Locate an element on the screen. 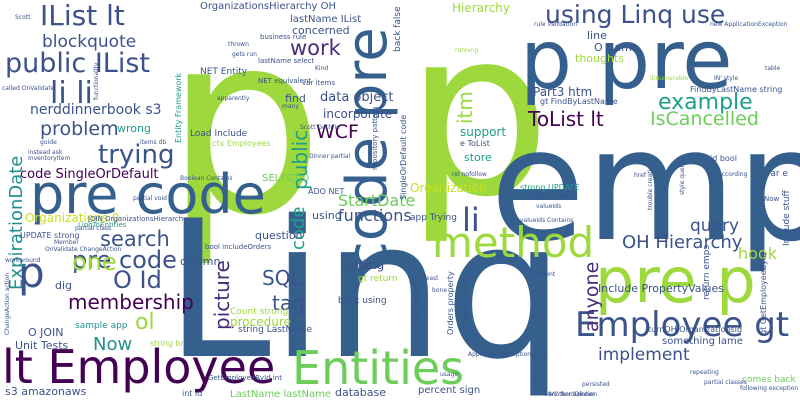  word-violations-property: violations property is located at coordinates (416, 306).